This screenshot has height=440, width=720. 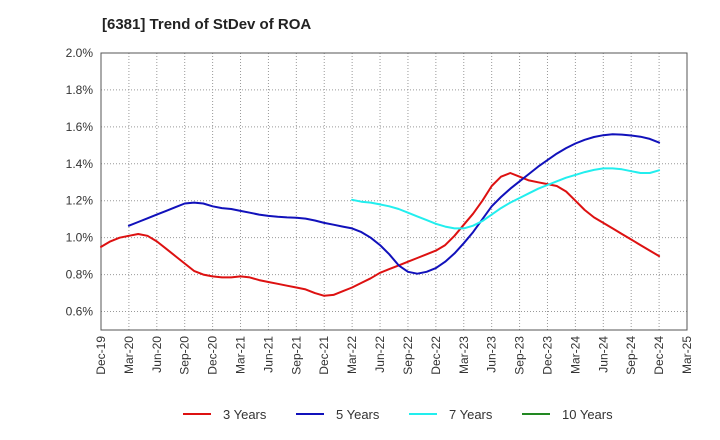 What do you see at coordinates (358, 414) in the screenshot?
I see `legend-label: 5 Years` at bounding box center [358, 414].